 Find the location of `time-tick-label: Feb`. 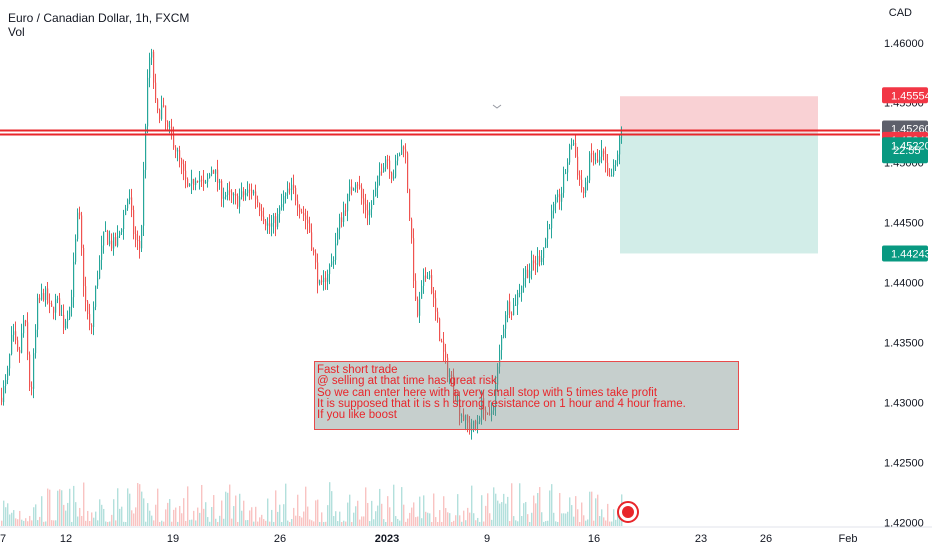

time-tick-label: Feb is located at coordinates (848, 539).